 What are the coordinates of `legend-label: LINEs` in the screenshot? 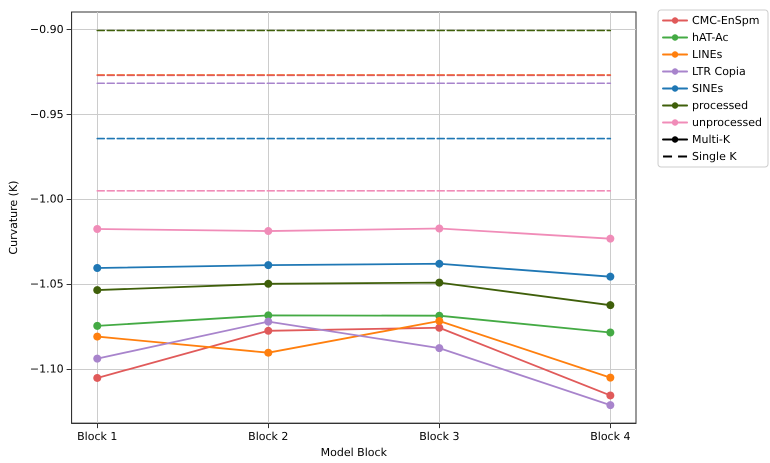 It's located at (707, 54).